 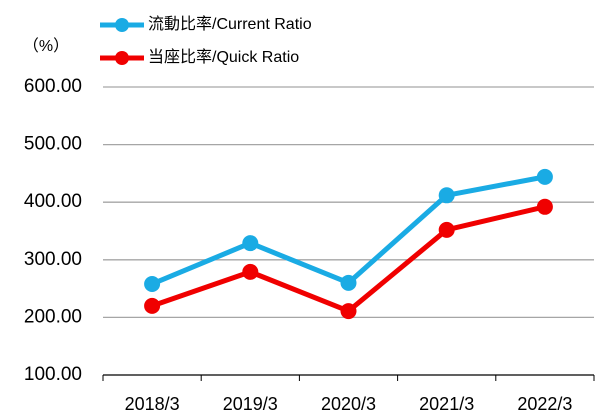 I want to click on y-tick-label: 100.00, so click(x=53, y=374).